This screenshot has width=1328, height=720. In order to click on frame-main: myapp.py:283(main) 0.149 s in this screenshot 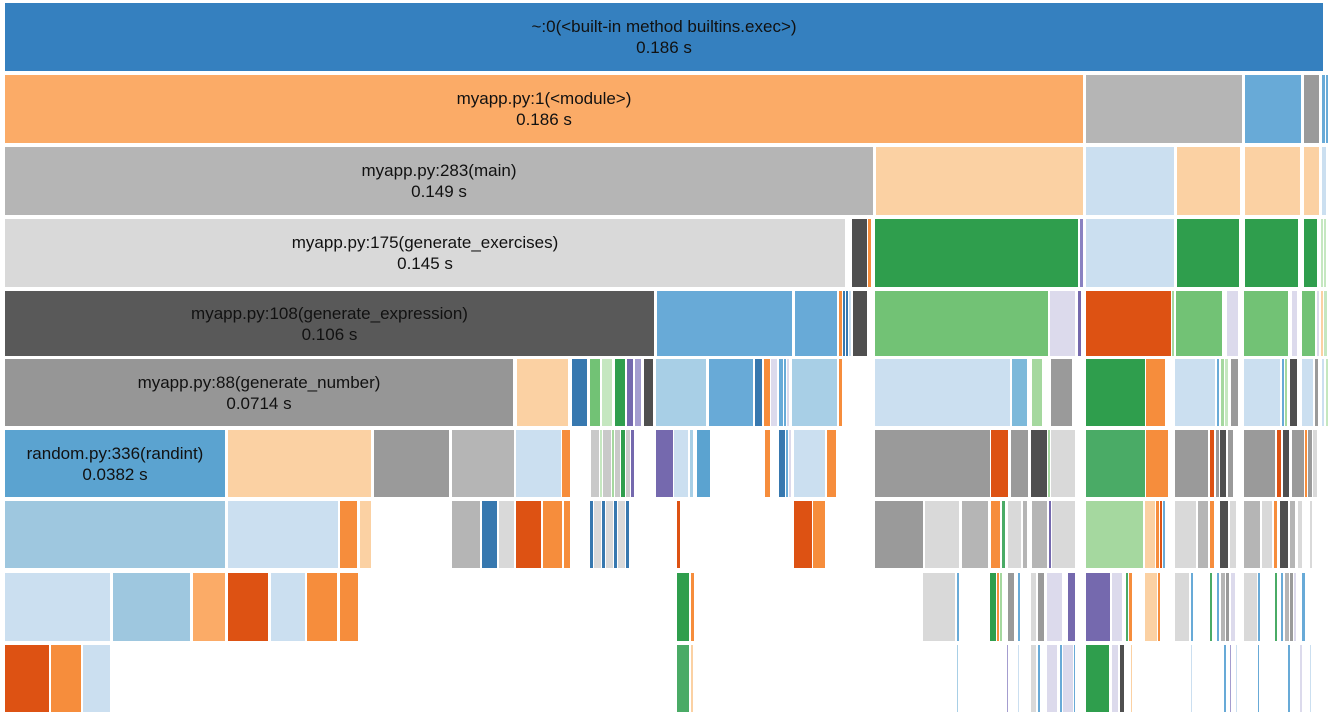, I will do `click(439, 181)`.